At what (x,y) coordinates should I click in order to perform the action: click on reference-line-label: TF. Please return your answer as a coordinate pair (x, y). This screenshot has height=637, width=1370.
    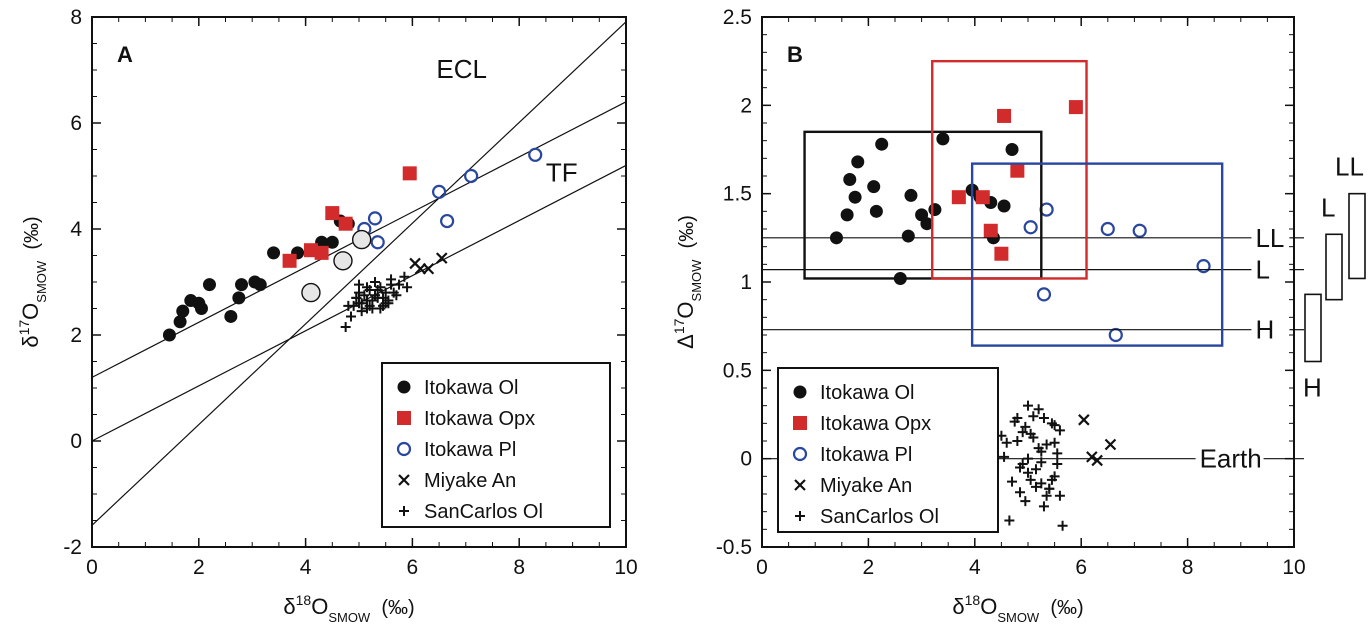
    Looking at the image, I should click on (562, 172).